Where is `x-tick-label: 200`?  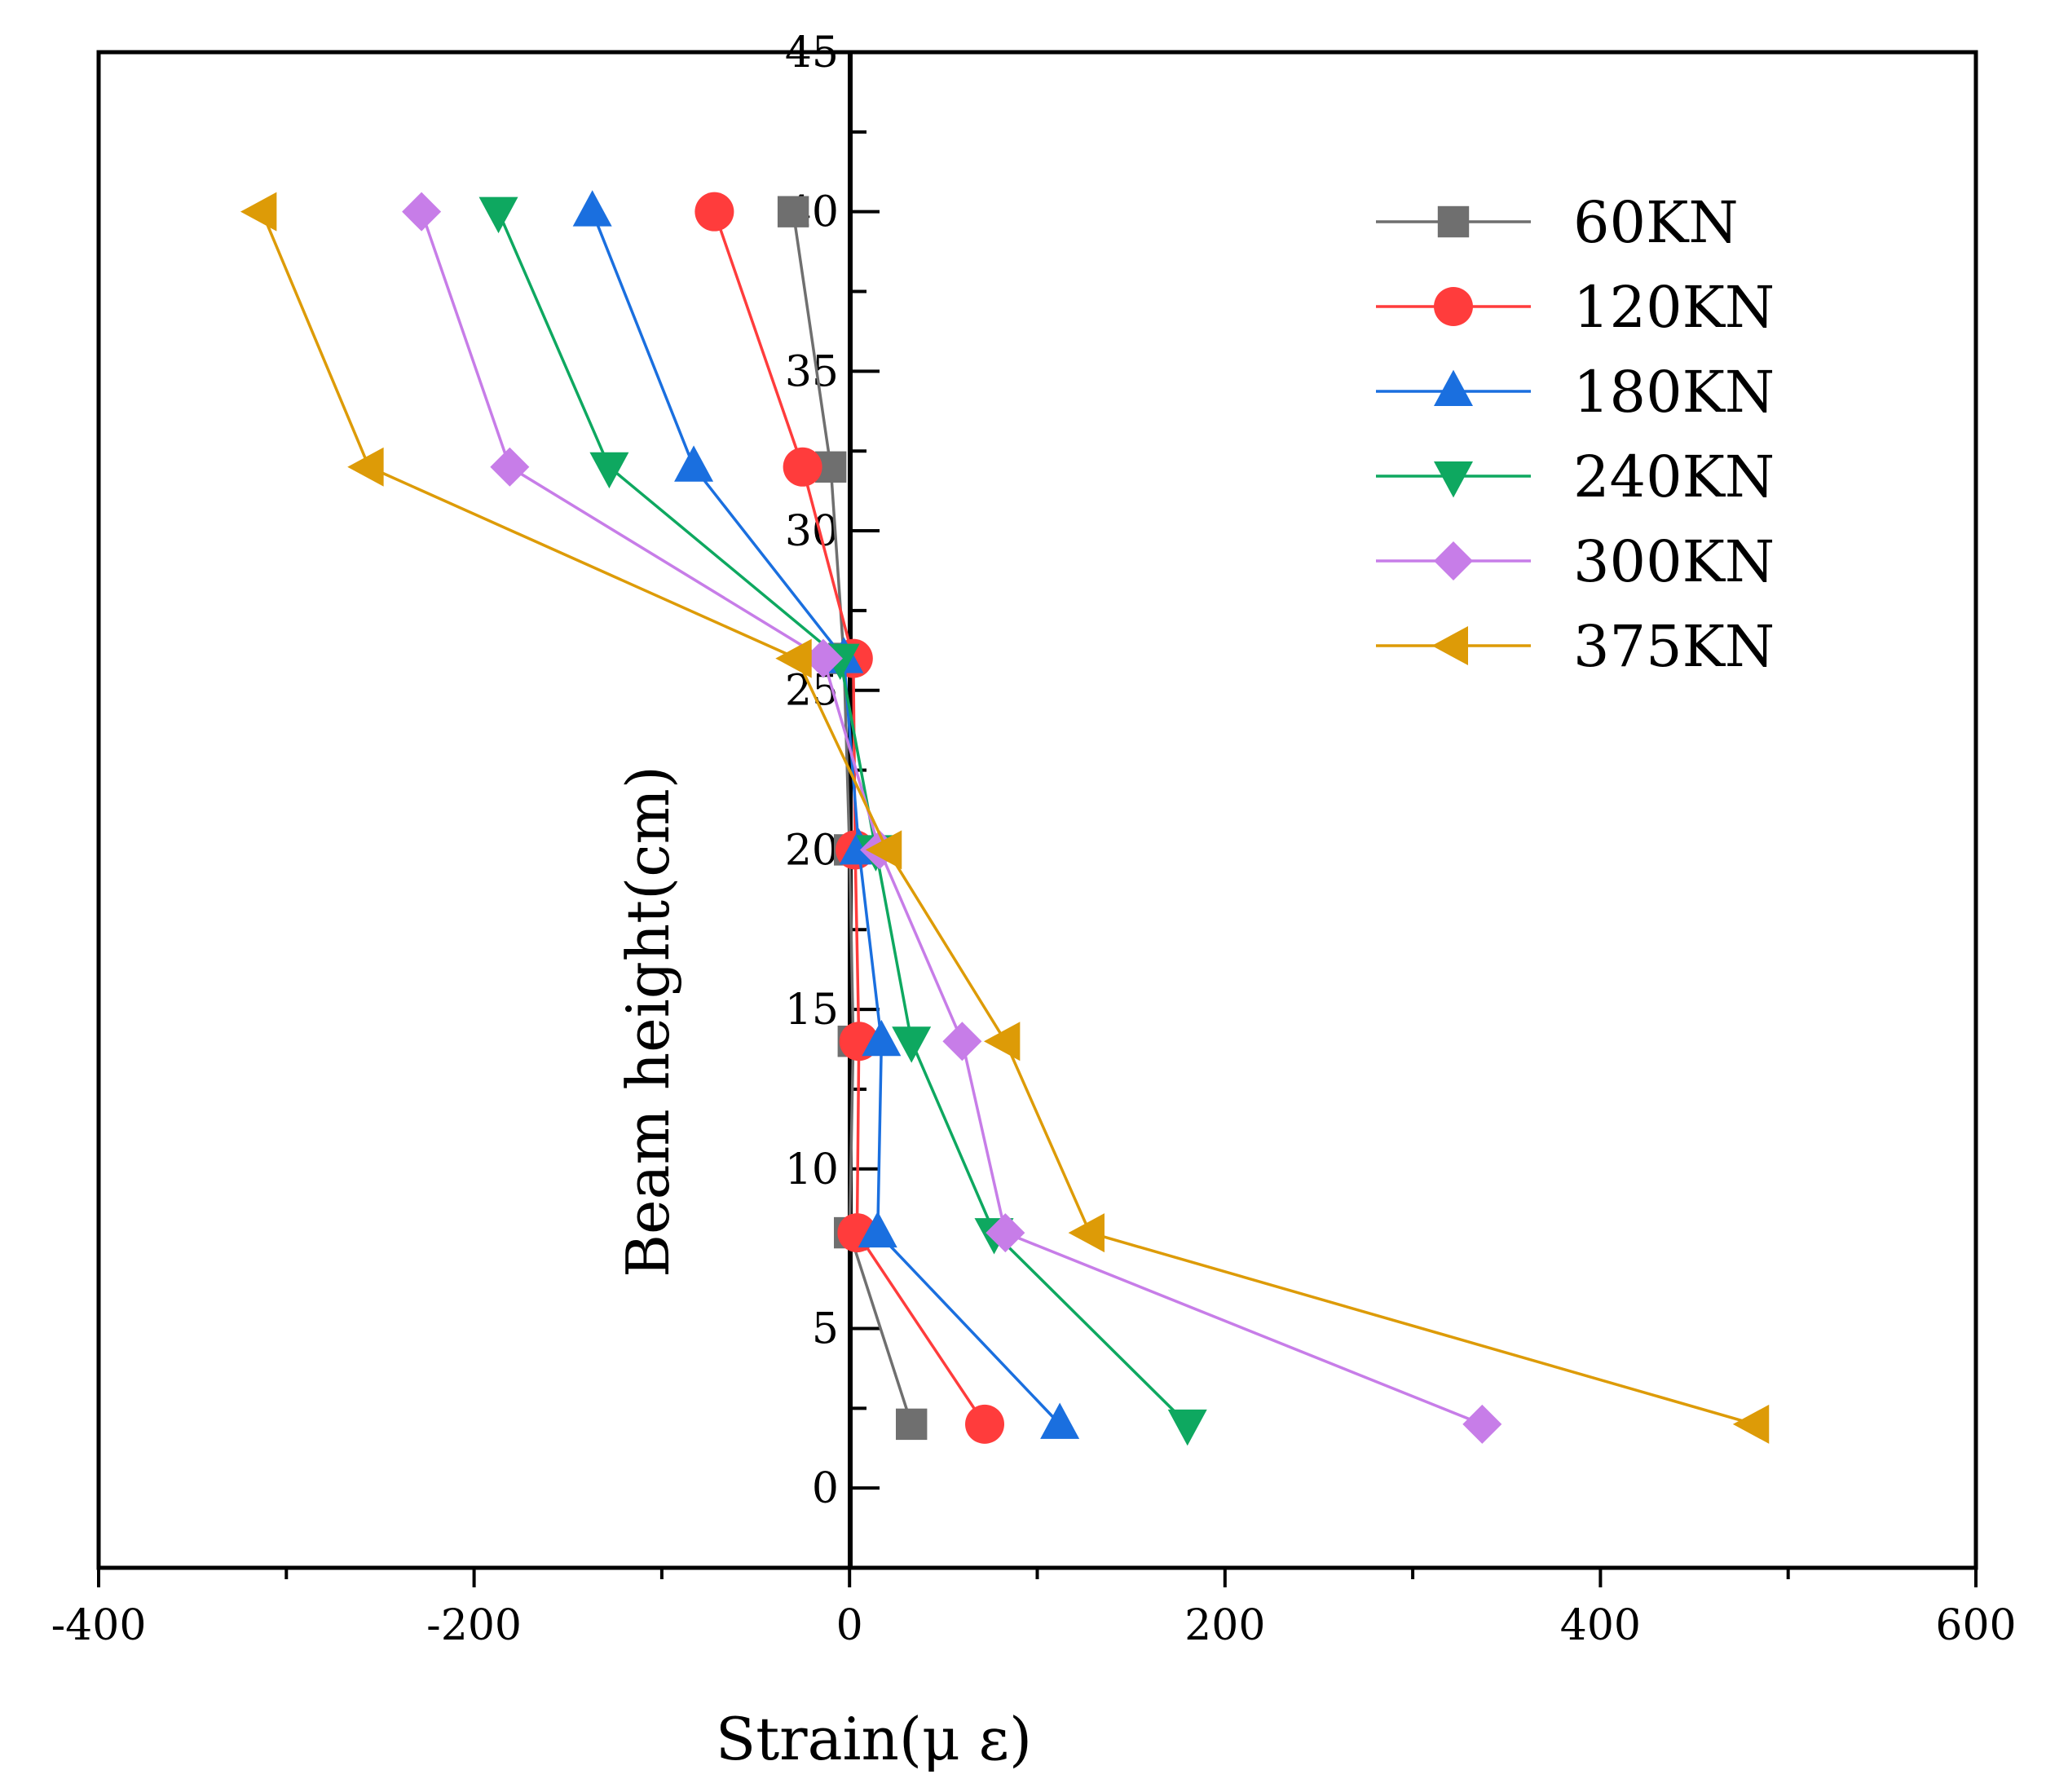
x-tick-label: 200 is located at coordinates (1224, 1625).